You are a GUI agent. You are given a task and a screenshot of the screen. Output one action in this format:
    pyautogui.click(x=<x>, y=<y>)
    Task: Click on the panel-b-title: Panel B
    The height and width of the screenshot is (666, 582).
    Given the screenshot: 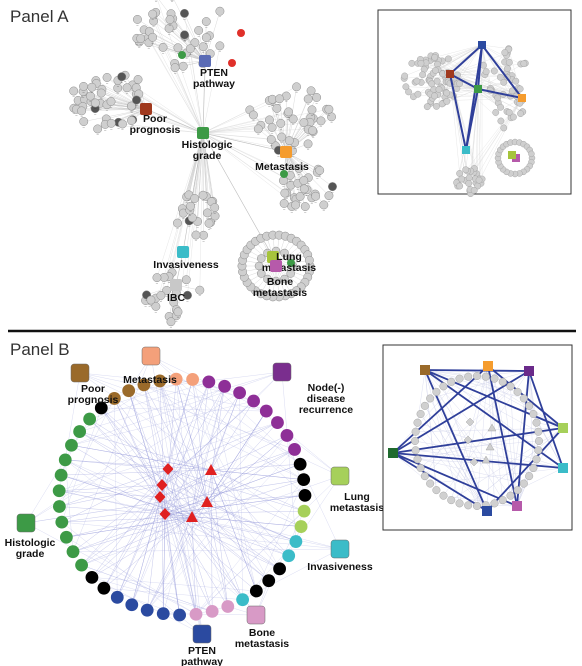 What is the action you would take?
    pyautogui.click(x=40, y=349)
    